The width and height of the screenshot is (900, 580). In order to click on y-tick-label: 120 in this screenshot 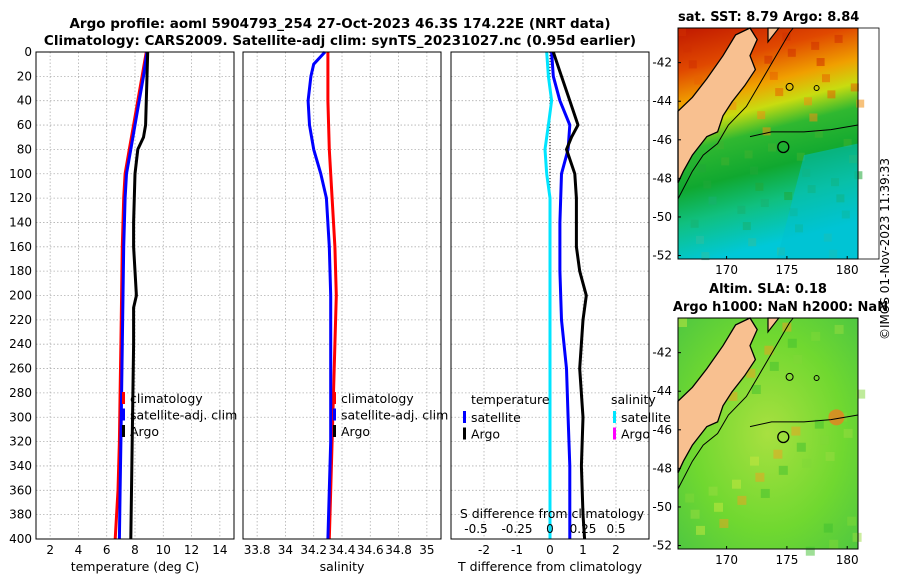, I will do `click(20, 198)`.